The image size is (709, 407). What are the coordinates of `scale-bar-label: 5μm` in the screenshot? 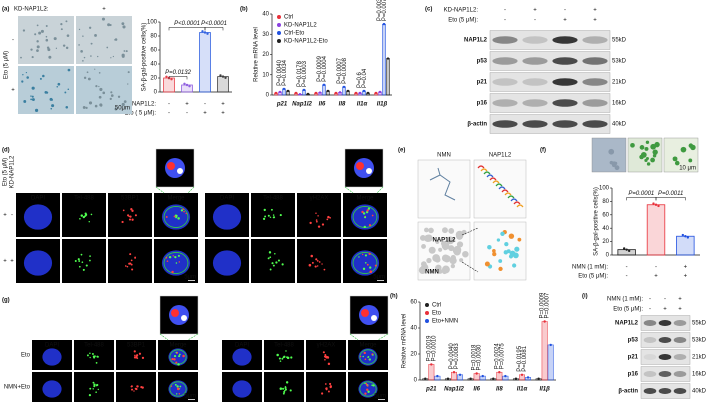 It's located at (380, 397).